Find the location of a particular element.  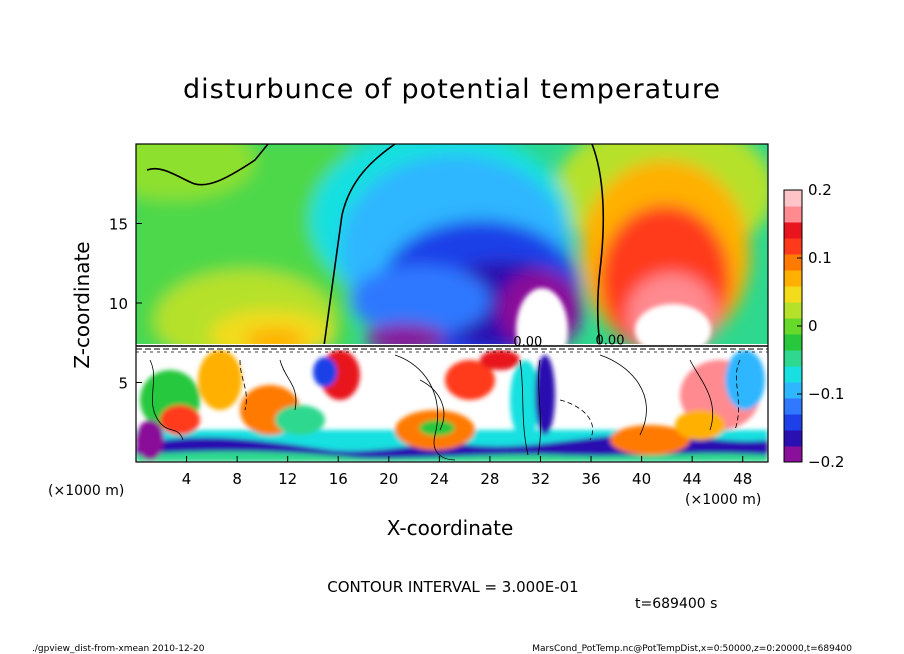

colorbar: 0.2 0.1 0 −0.1 −0.2 is located at coordinates (813, 326).